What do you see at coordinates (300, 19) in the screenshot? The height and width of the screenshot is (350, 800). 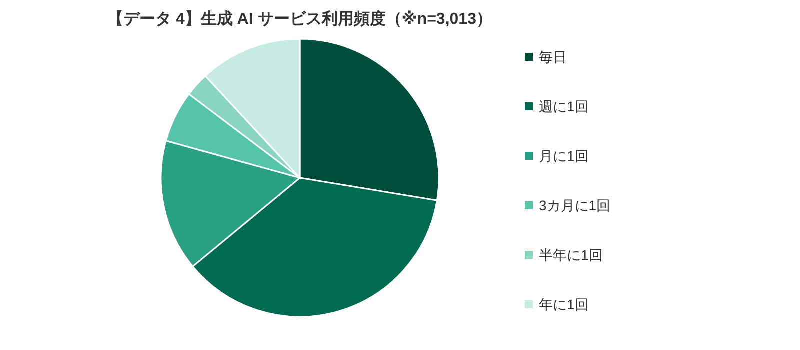 I see `title: 【データ 4】生成 AI サービス利用頻度（※n=3,013）` at bounding box center [300, 19].